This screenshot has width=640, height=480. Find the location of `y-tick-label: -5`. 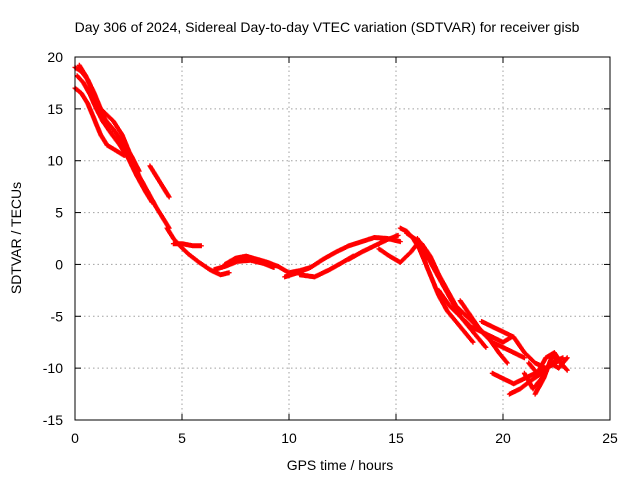

y-tick-label: -5 is located at coordinates (57, 316).